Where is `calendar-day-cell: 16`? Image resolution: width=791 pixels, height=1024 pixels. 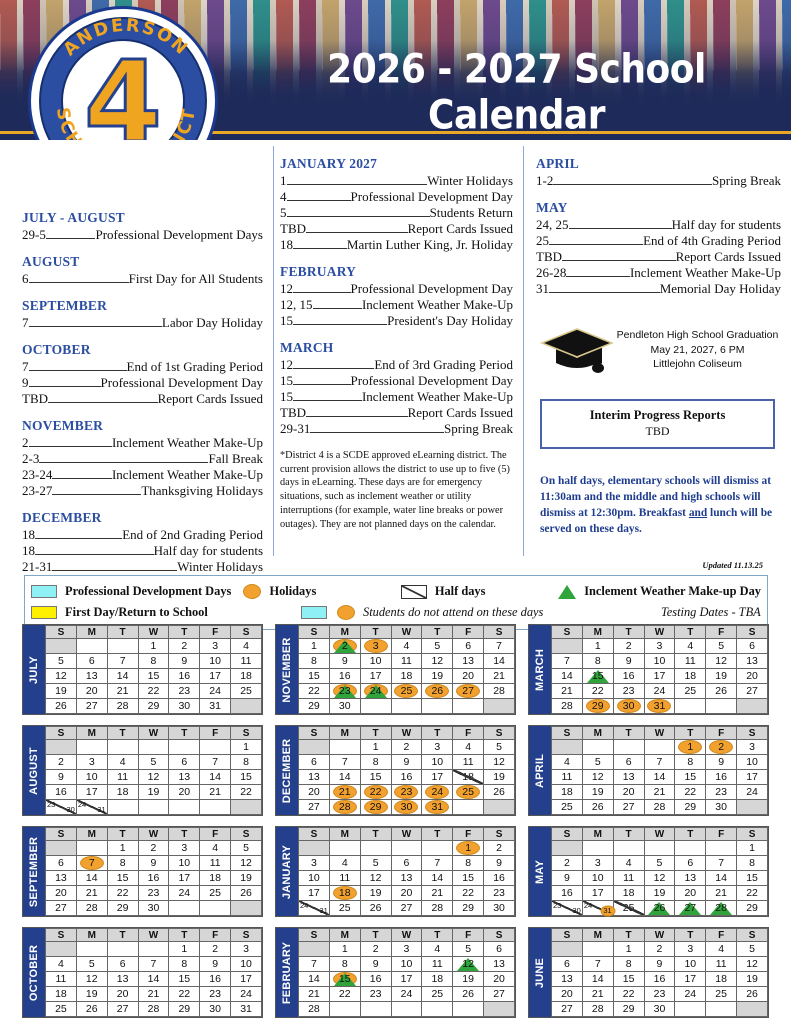
calendar-day-cell: 16 is located at coordinates (215, 979).